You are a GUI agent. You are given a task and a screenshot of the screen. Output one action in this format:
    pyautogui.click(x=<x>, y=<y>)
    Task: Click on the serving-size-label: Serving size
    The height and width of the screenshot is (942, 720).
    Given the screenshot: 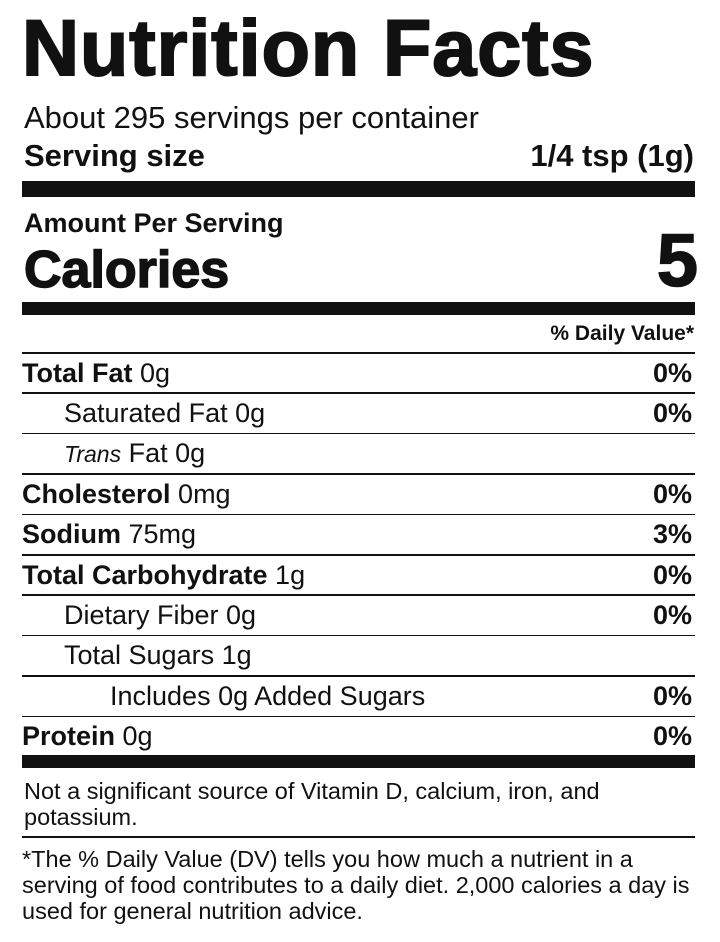 What is the action you would take?
    pyautogui.click(x=114, y=155)
    